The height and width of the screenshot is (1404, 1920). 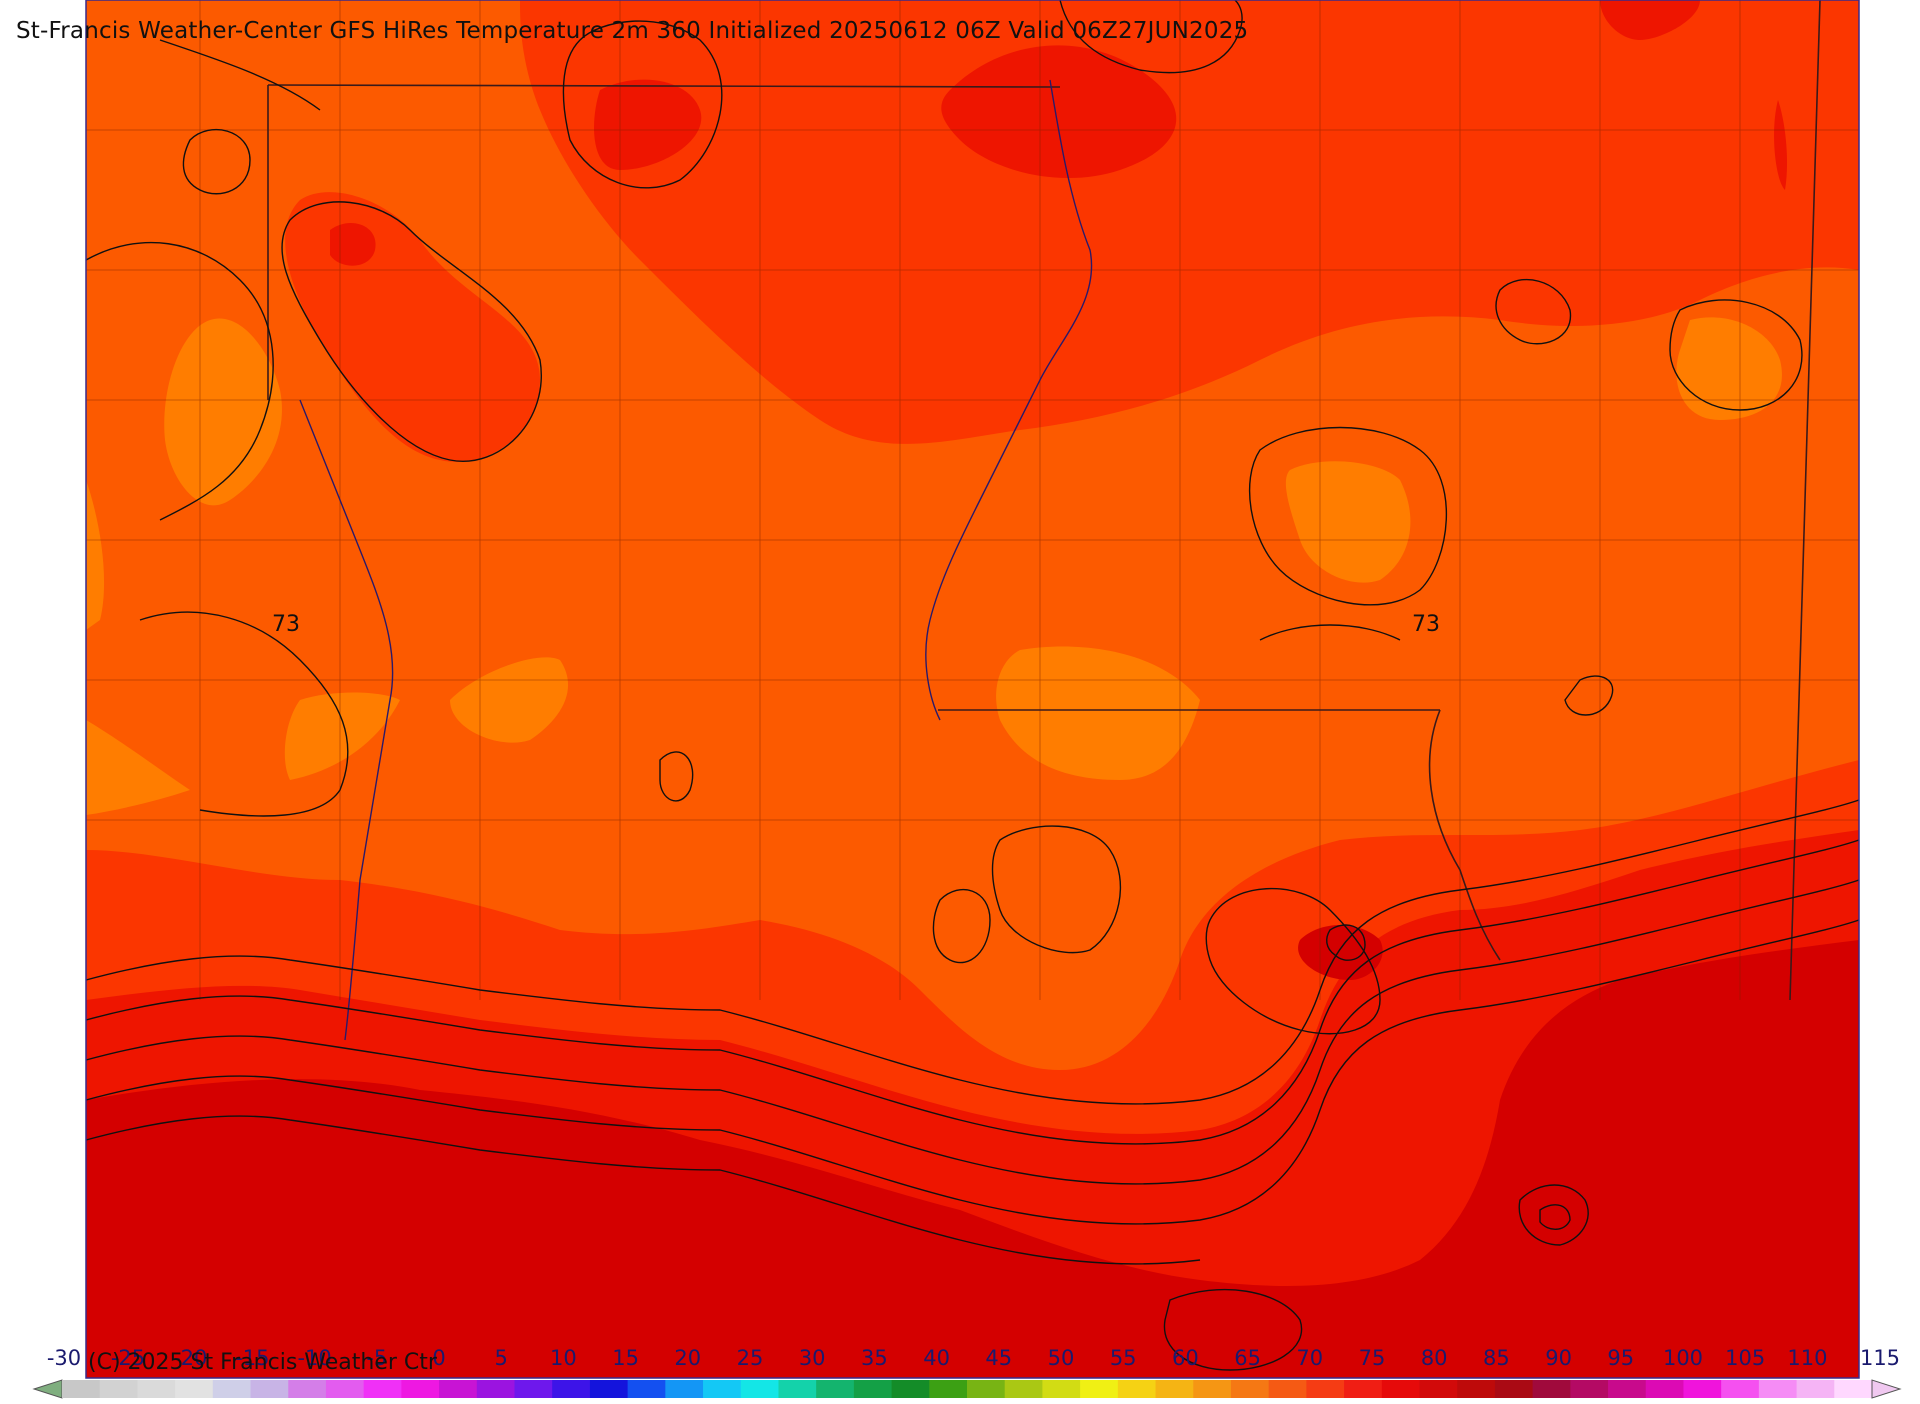 What do you see at coordinates (750, 1358) in the screenshot?
I see `colorbar-tick-label: 25` at bounding box center [750, 1358].